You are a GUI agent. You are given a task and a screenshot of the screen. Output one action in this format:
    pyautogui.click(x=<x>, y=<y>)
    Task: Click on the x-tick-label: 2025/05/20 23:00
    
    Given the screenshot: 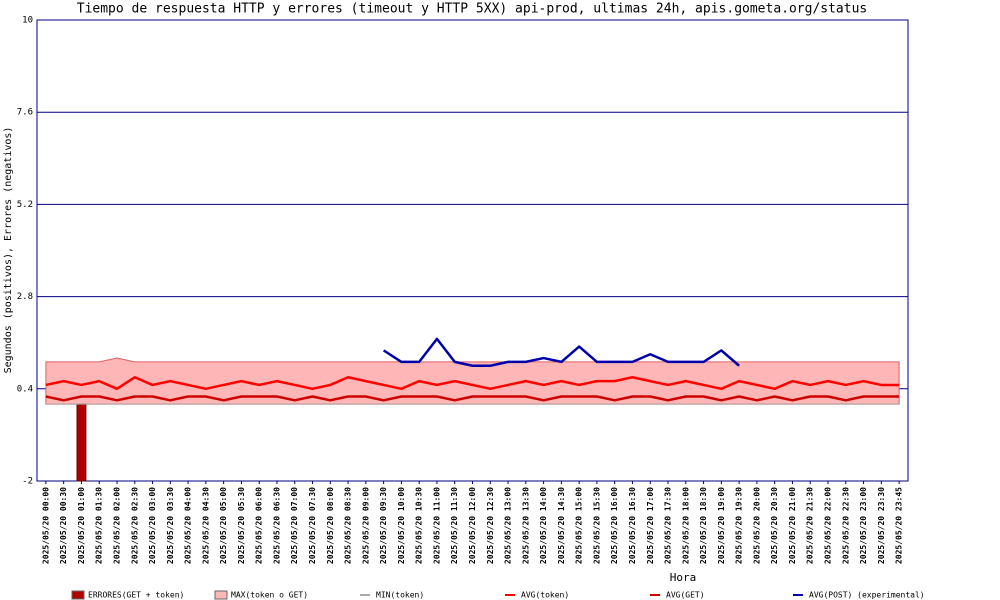 What is the action you would take?
    pyautogui.click(x=863, y=525)
    